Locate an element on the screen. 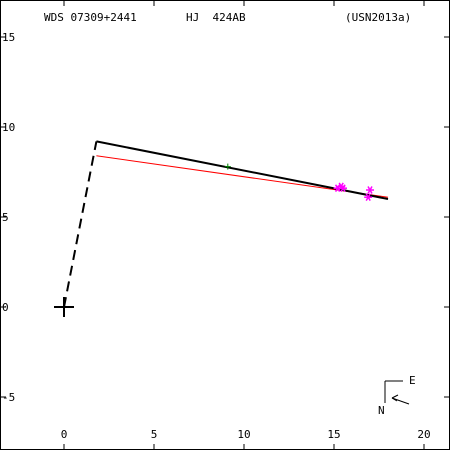 The image size is (450, 450). y-tick-label: 15 is located at coordinates (8, 37).